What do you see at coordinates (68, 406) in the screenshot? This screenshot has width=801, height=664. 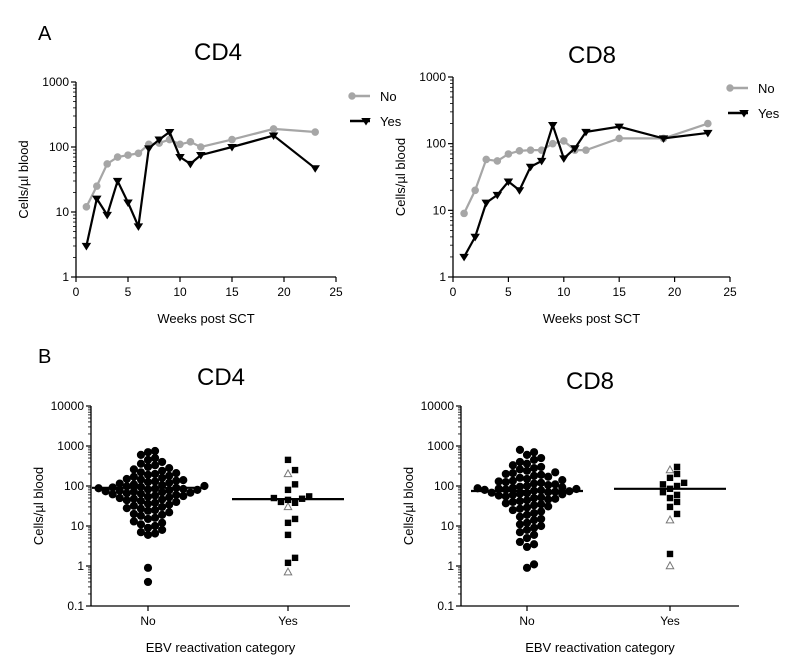 I see `y-tick-label: 10000` at bounding box center [68, 406].